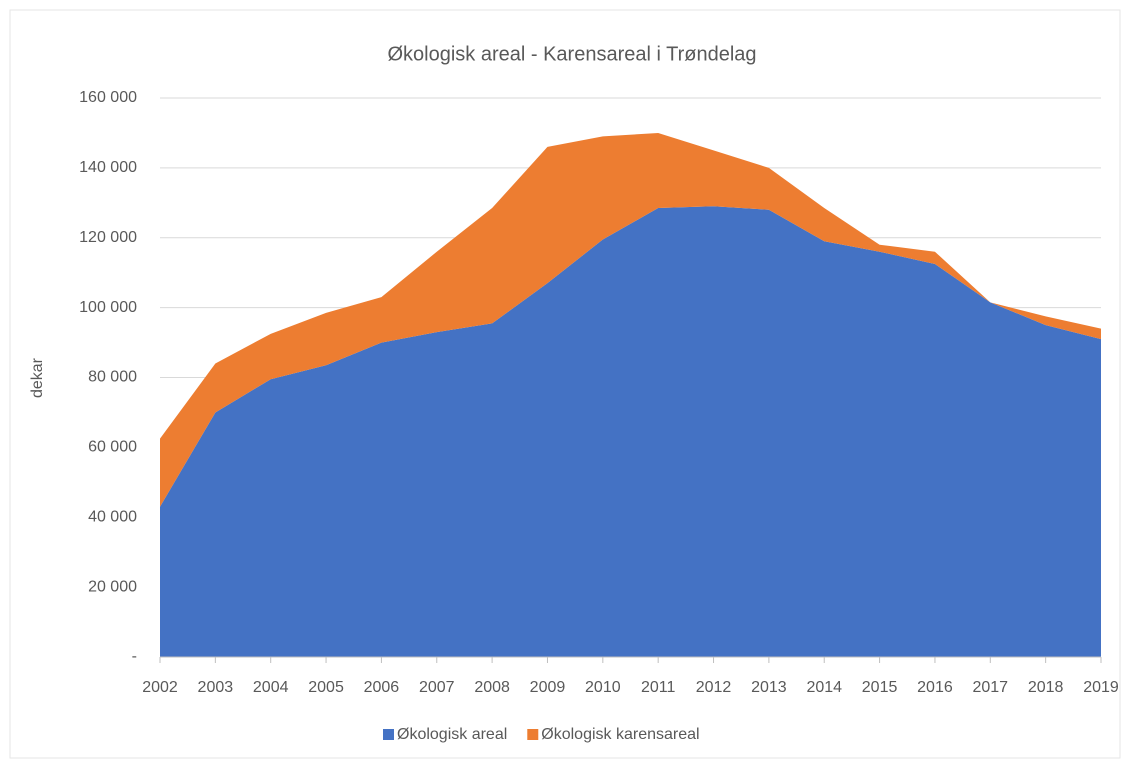 Image resolution: width=1125 pixels, height=762 pixels. I want to click on legend-label: Økologisk karensareal, so click(620, 734).